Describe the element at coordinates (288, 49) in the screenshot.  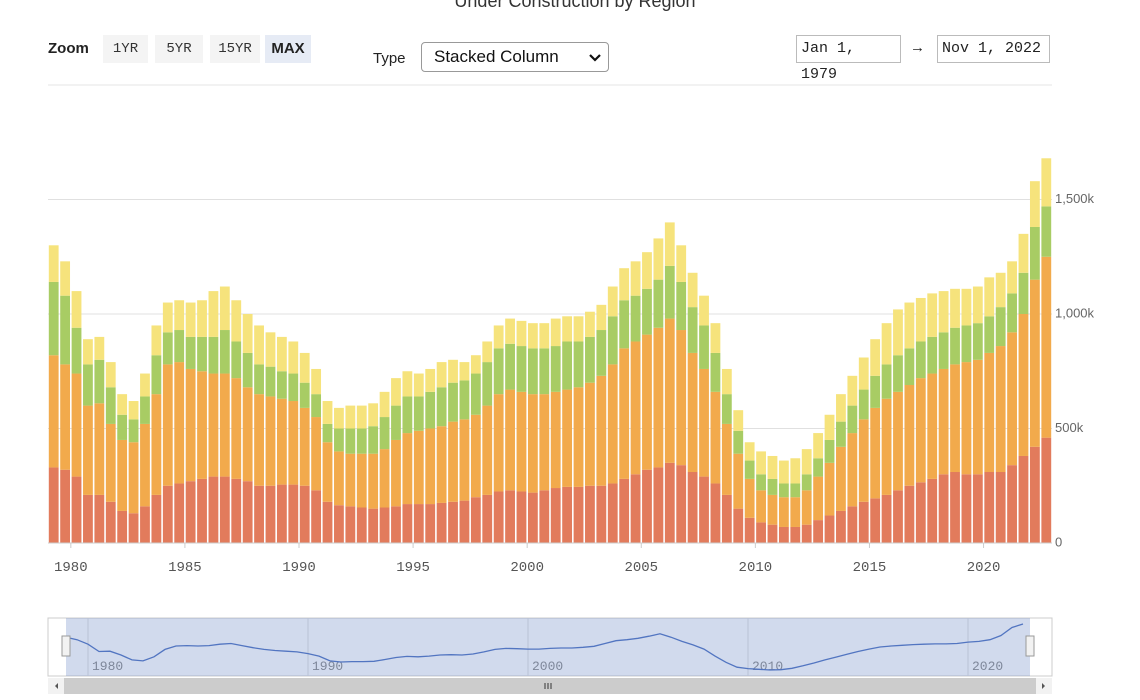
I see `zoom-button: MAX` at that location.